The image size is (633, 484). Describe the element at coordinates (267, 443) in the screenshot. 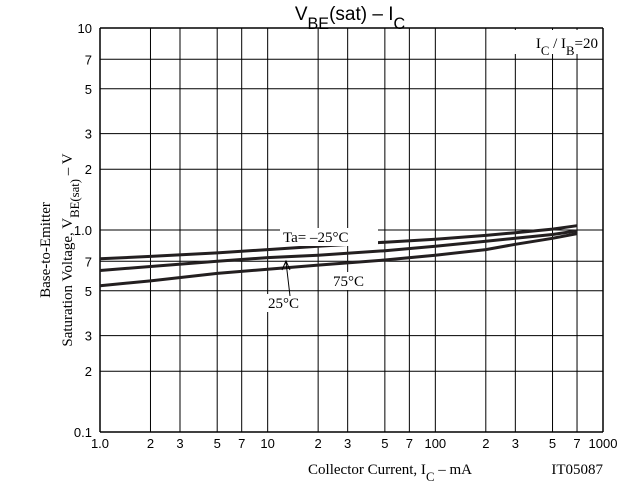

I see `x-tick-label: 10` at that location.